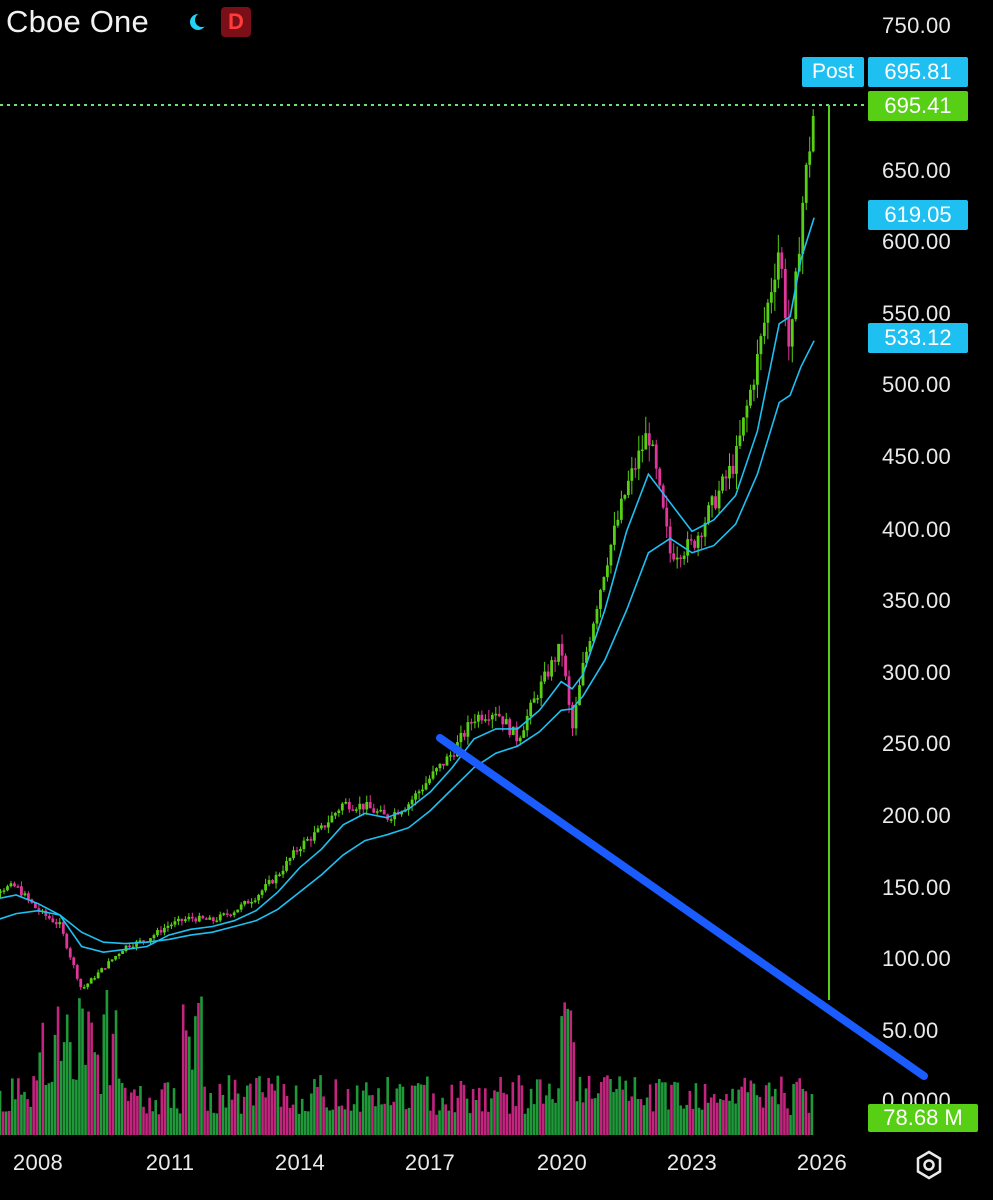 This screenshot has width=993, height=1200. What do you see at coordinates (917, 529) in the screenshot?
I see `price-tick: 400.00` at bounding box center [917, 529].